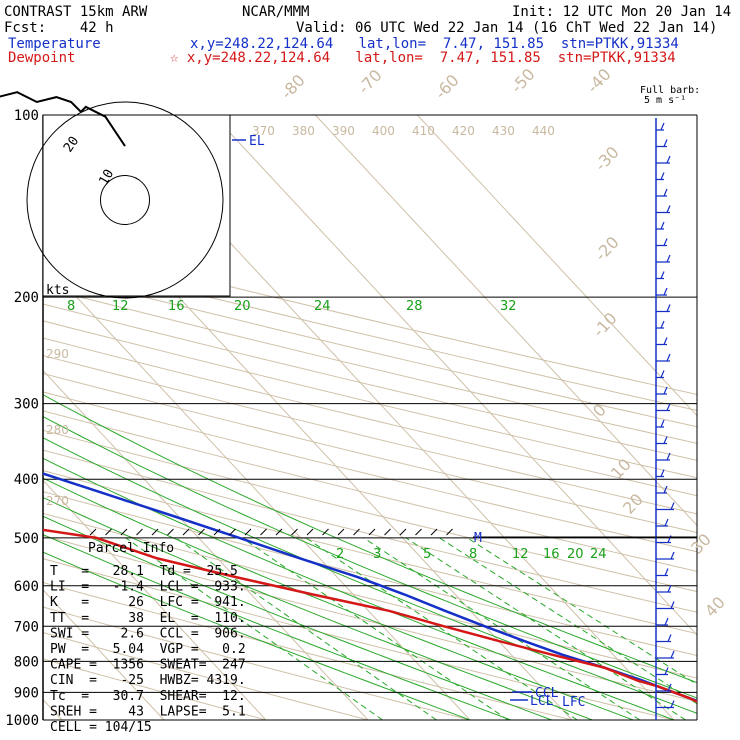  Describe the element at coordinates (26, 662) in the screenshot. I see `pressure-tick-label: 800` at that location.